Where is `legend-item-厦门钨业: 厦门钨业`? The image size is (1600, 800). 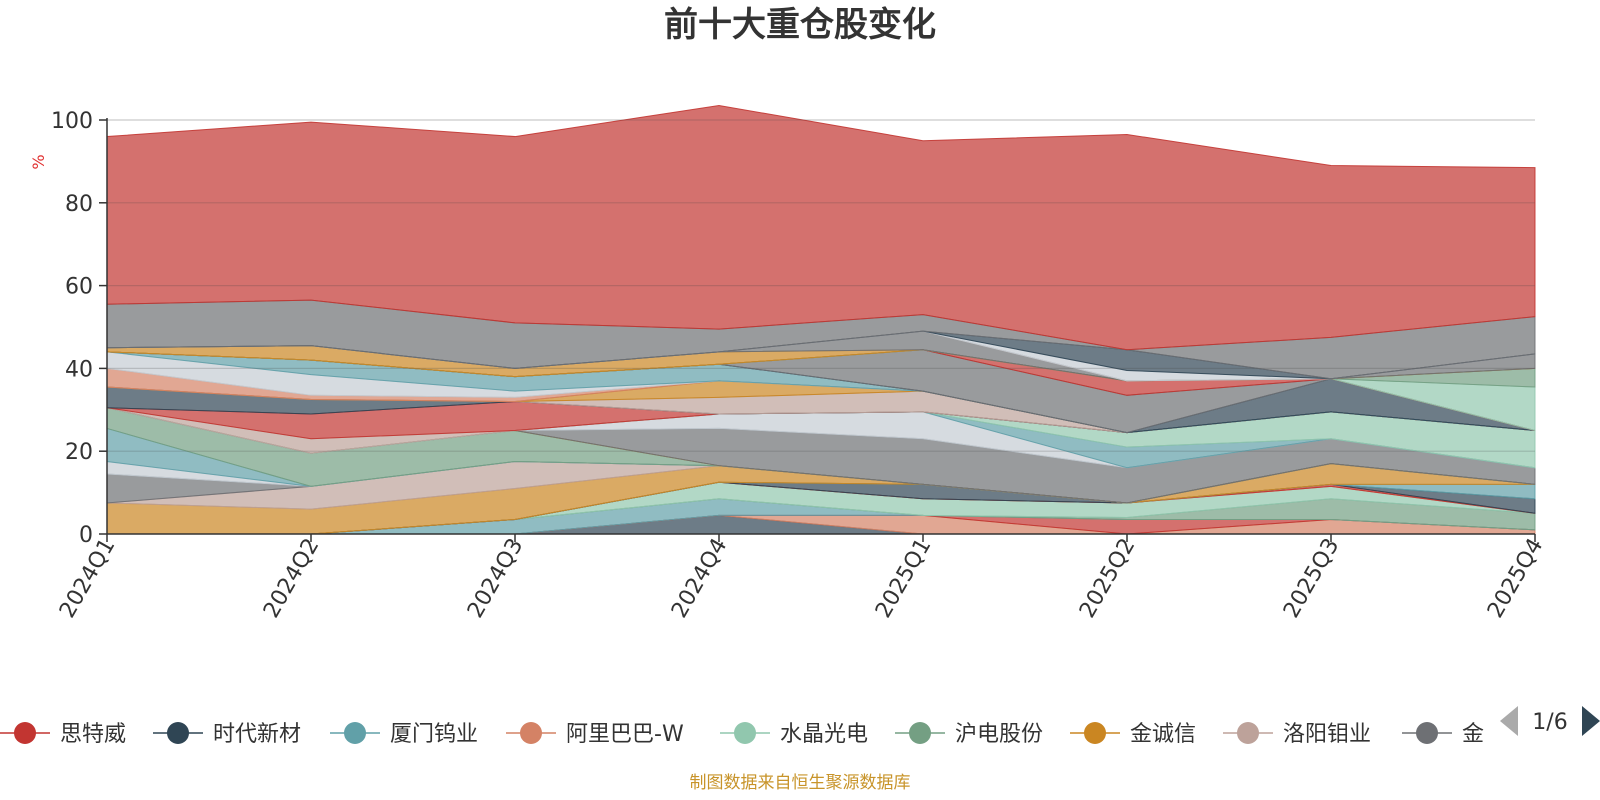
legend-item-厦门钨业: 厦门钨业 is located at coordinates (404, 734).